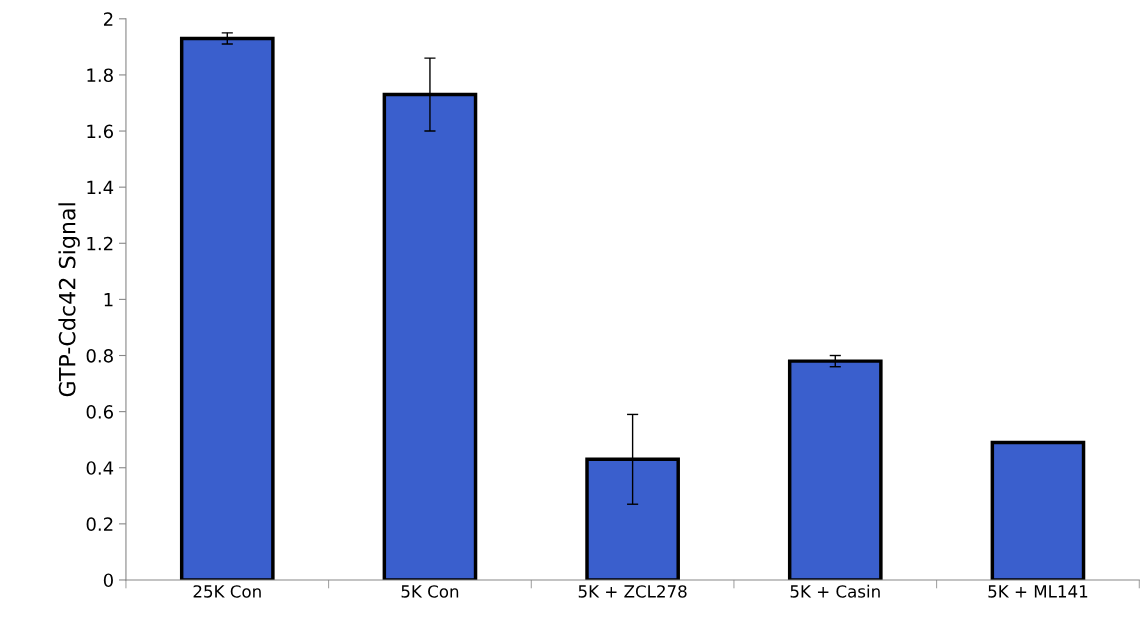  I want to click on y-tick-label: 1.6, so click(100, 131).